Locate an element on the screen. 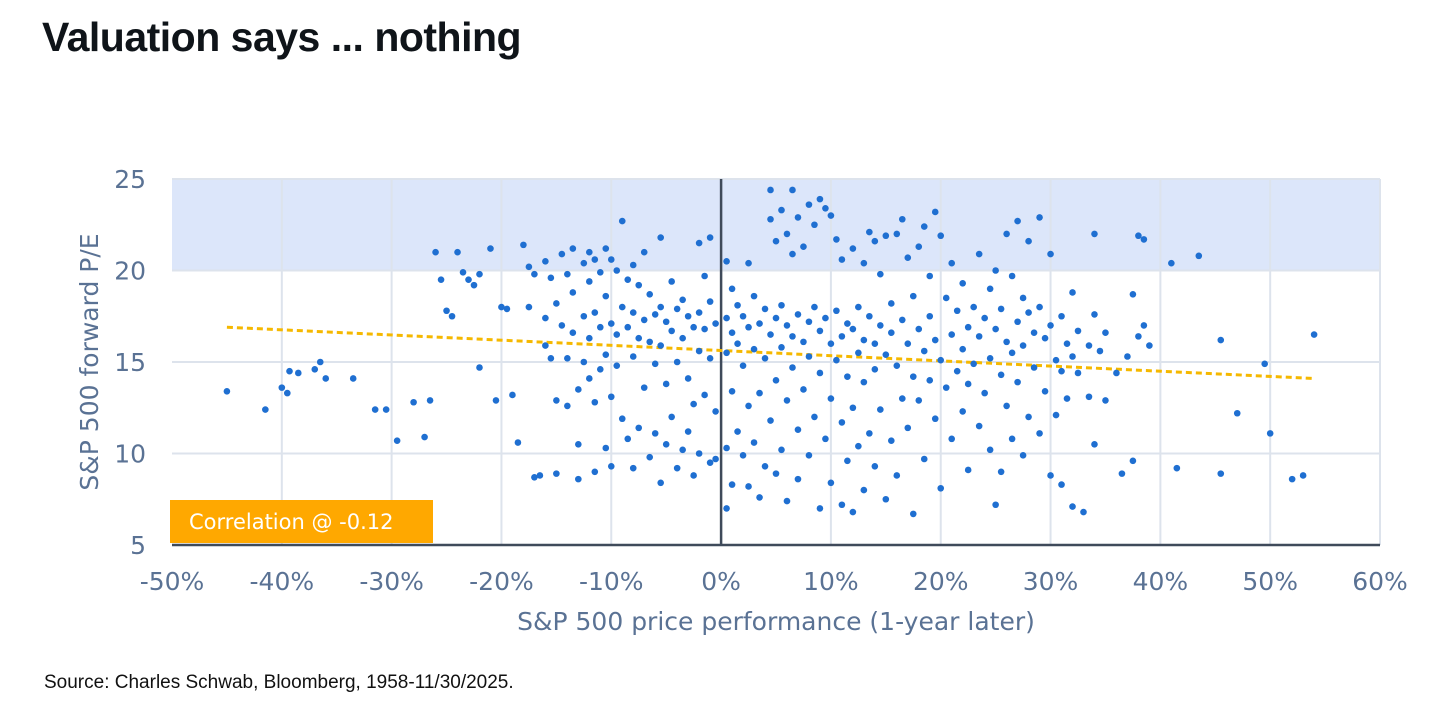 The image size is (1456, 710). highlight-band is located at coordinates (776, 225).